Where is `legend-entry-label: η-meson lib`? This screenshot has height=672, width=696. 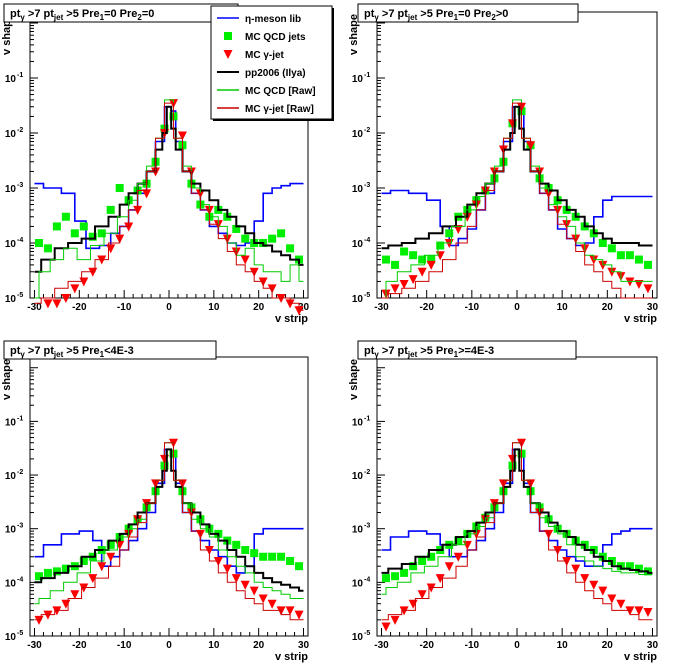
legend-entry-label: η-meson lib is located at coordinates (273, 19).